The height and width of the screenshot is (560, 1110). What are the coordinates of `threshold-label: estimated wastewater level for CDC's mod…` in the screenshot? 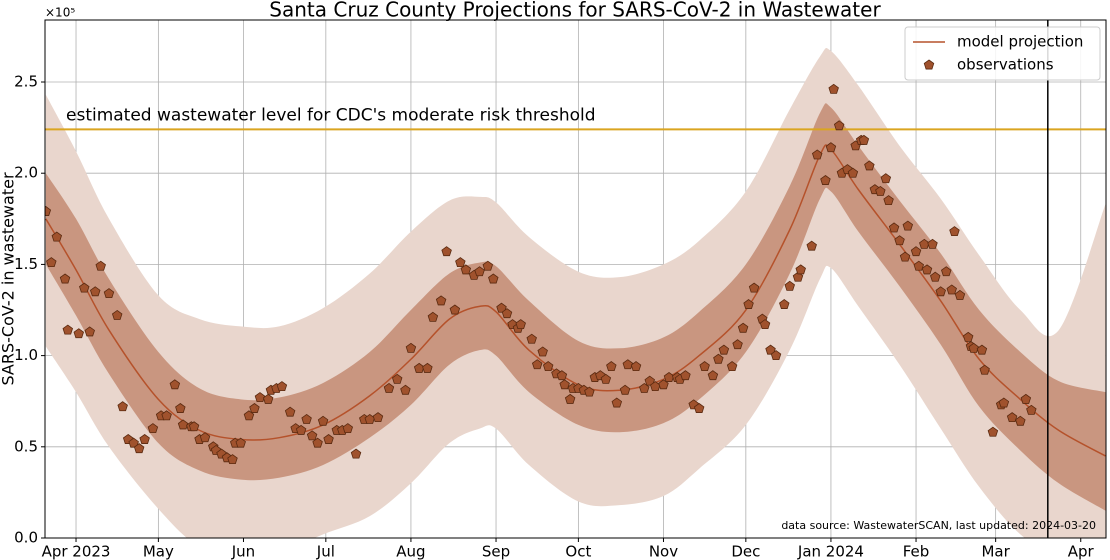 It's located at (331, 115).